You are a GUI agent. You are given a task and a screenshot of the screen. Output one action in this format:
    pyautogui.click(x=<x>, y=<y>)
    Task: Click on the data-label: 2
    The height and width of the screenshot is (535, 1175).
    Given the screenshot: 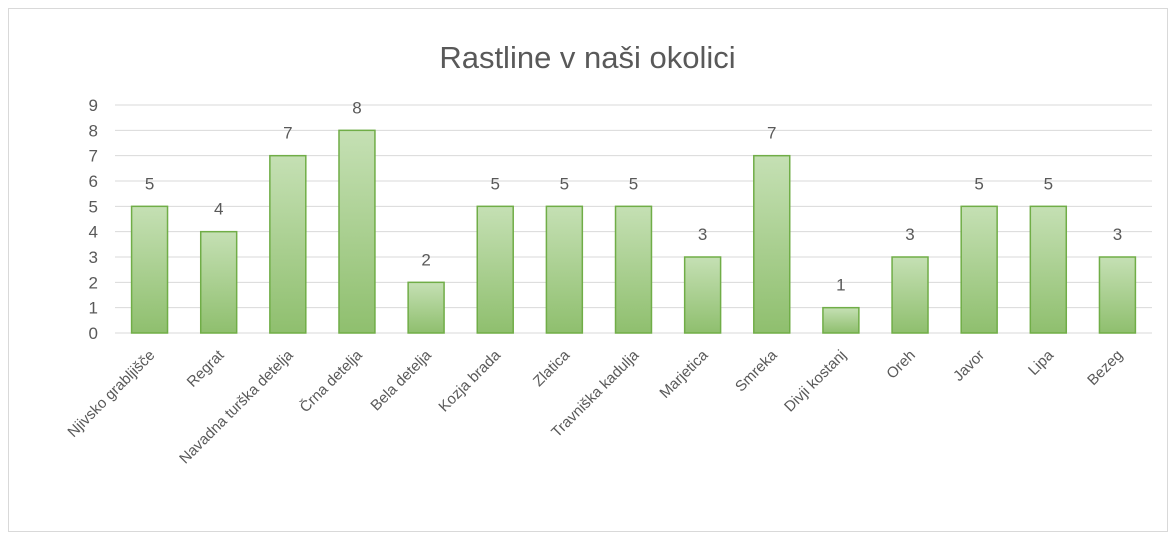 What is the action you would take?
    pyautogui.click(x=425, y=259)
    